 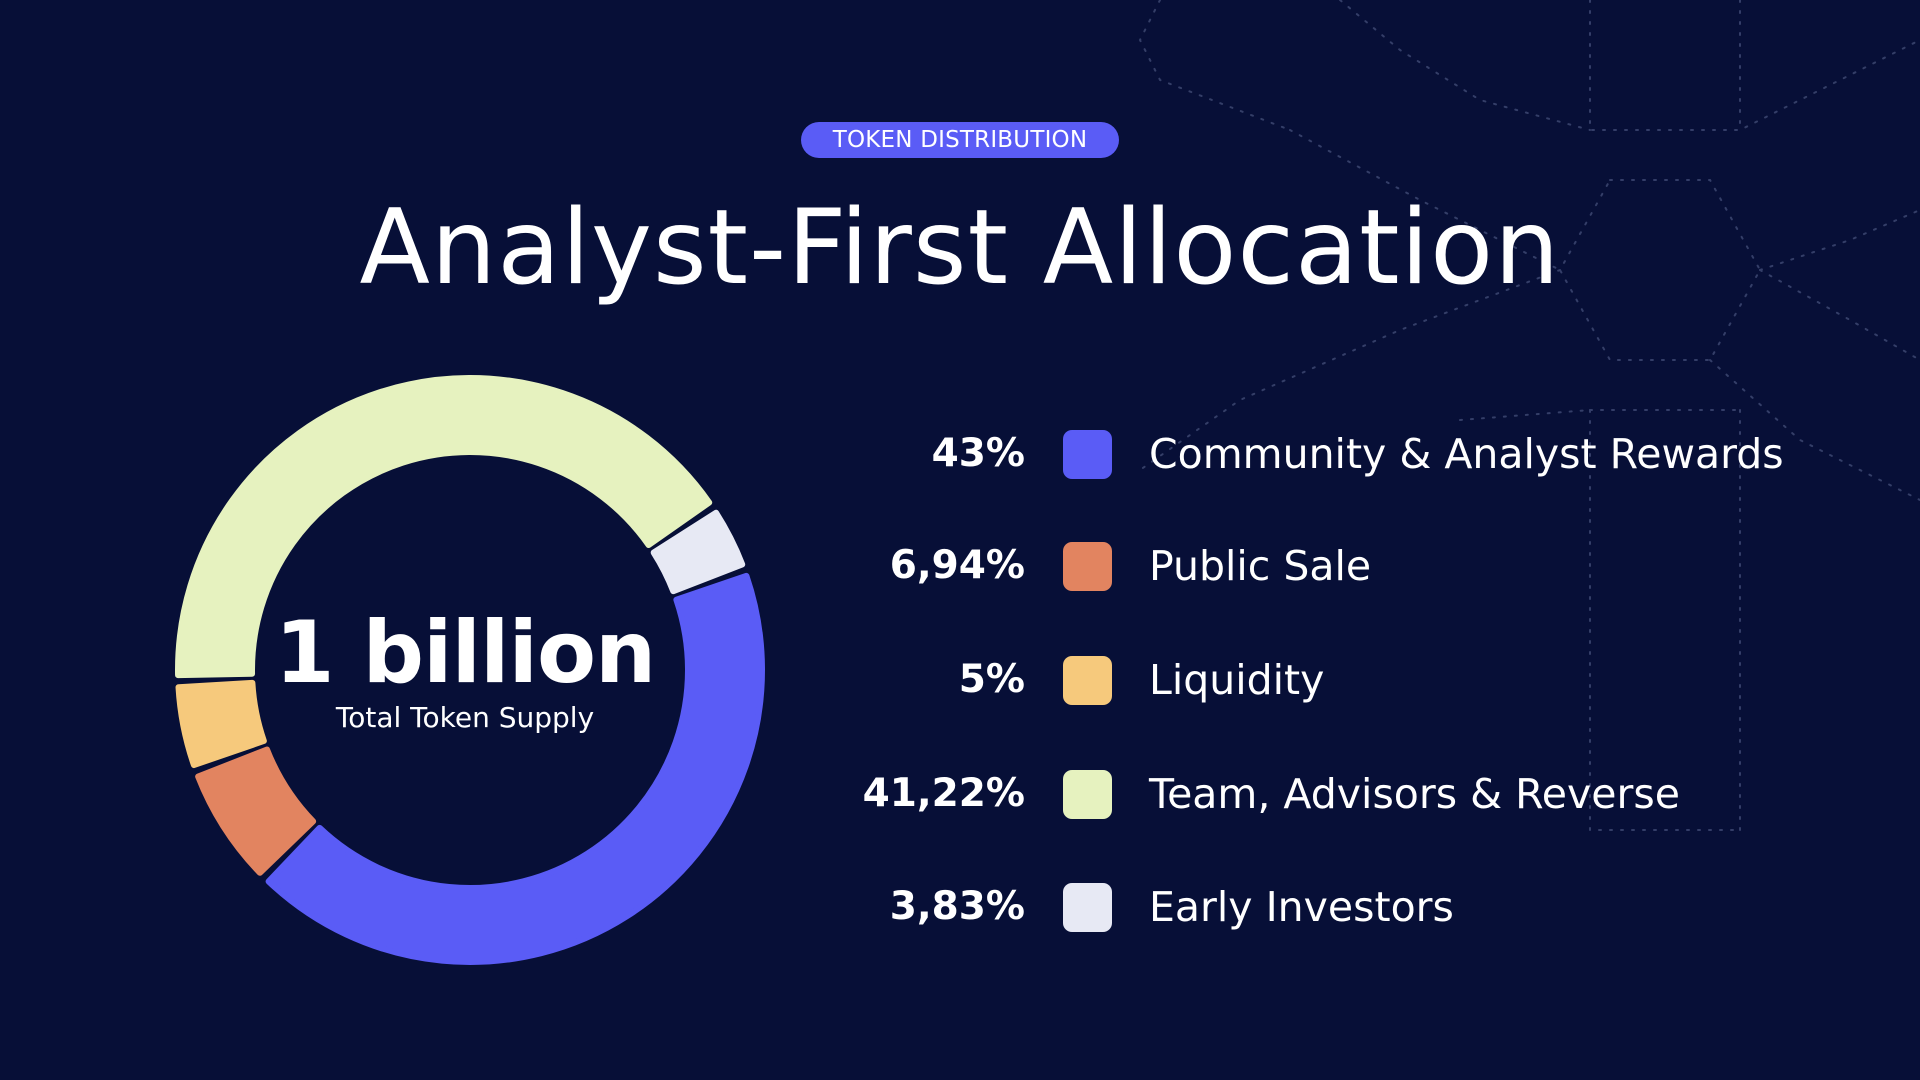 I want to click on total-supply-value: 1 billion, so click(x=465, y=653).